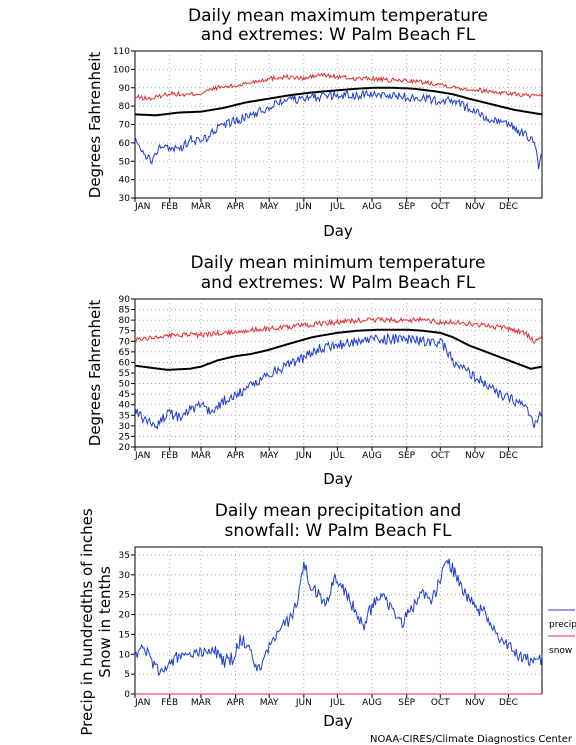 The width and height of the screenshot is (576, 745). Describe the element at coordinates (95, 373) in the screenshot. I see `chart2-ylabel: Degrees Fahrenheit` at that location.